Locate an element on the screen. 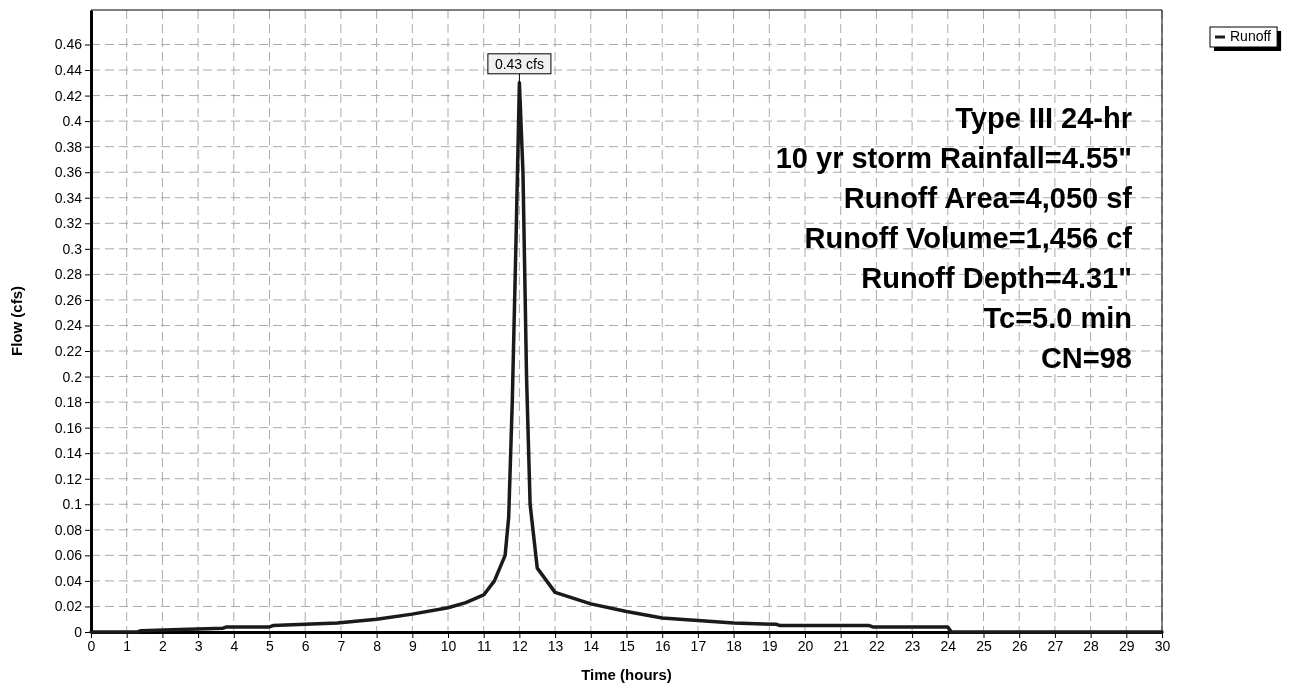 The height and width of the screenshot is (685, 1294). x-tick-label: 21 is located at coordinates (841, 645).